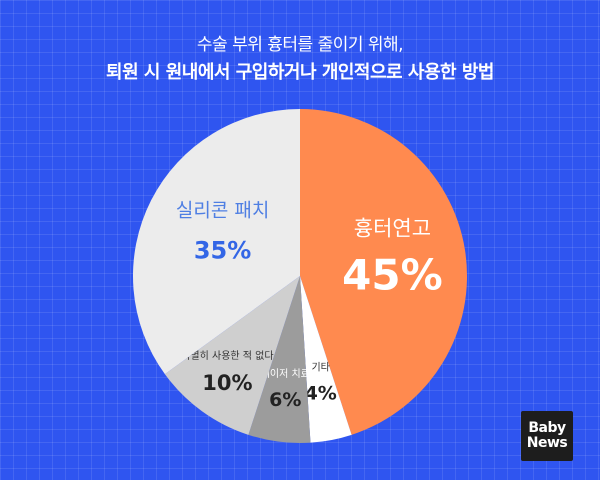 The image size is (600, 480). I want to click on slice-label-특별히-사용한-적-없다: 특별히 사용한 적 없다, so click(227, 355).